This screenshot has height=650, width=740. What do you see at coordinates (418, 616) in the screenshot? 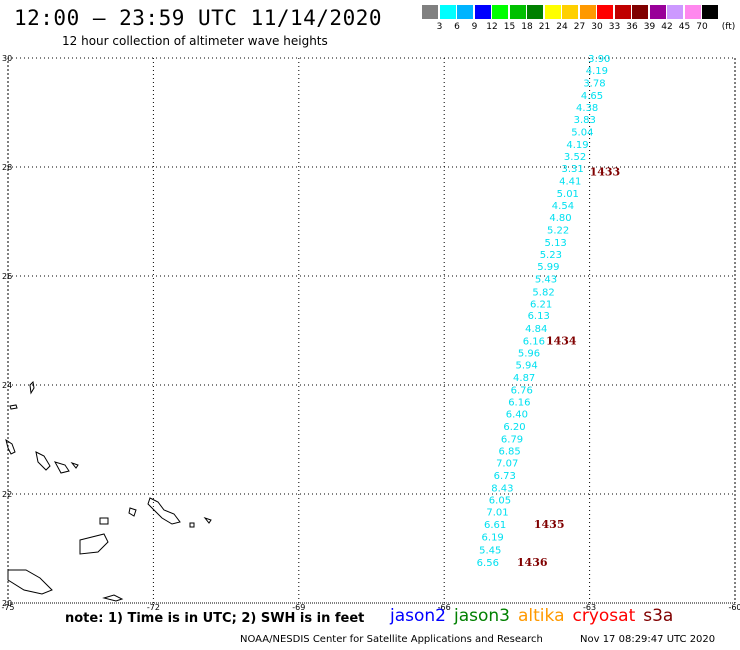
I see `satellite-label: jason2` at bounding box center [418, 616].